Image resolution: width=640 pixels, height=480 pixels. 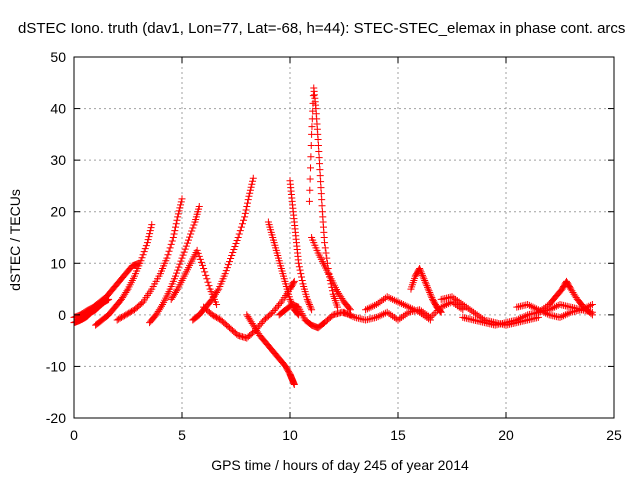 What do you see at coordinates (398, 435) in the screenshot?
I see `x-tick-label: 15` at bounding box center [398, 435].